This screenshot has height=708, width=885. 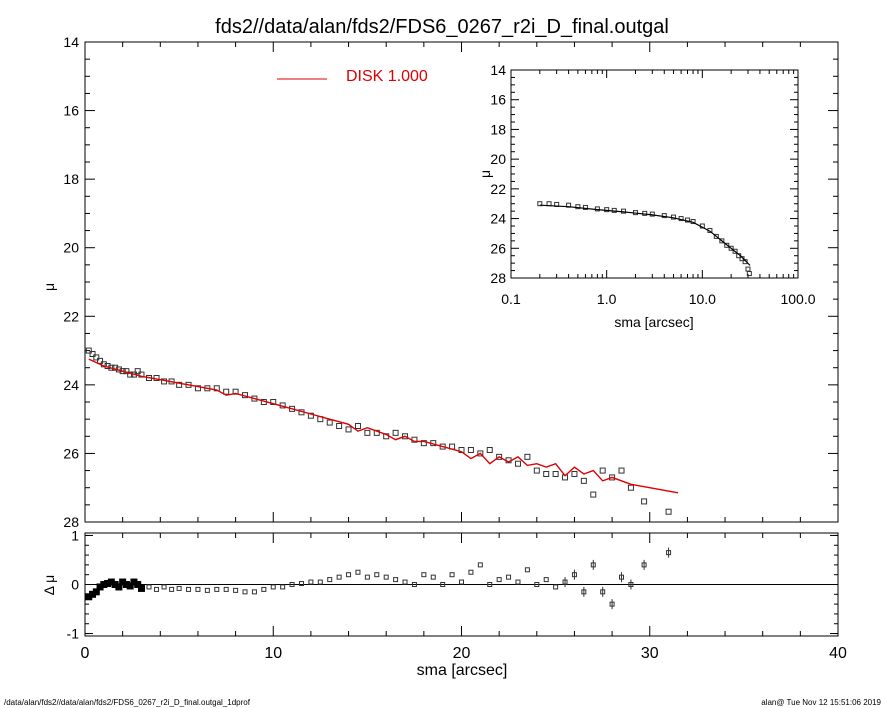 I want to click on residuals-data-points, so click(x=378, y=578).